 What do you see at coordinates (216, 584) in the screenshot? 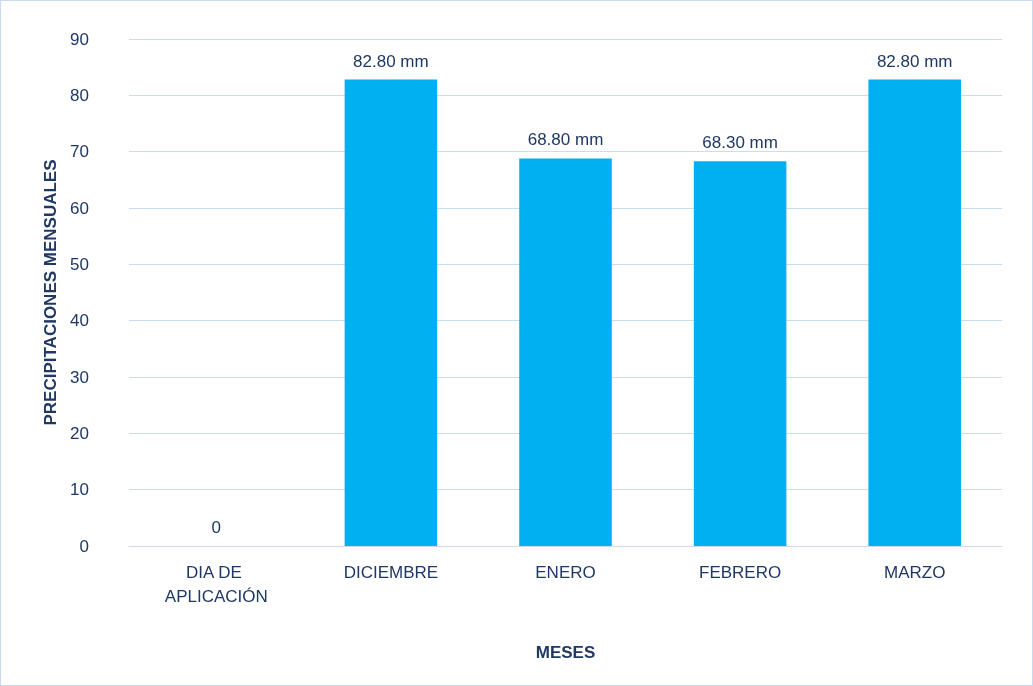
I see `x-tick-label: DIA DE APLICACIÓN` at bounding box center [216, 584].